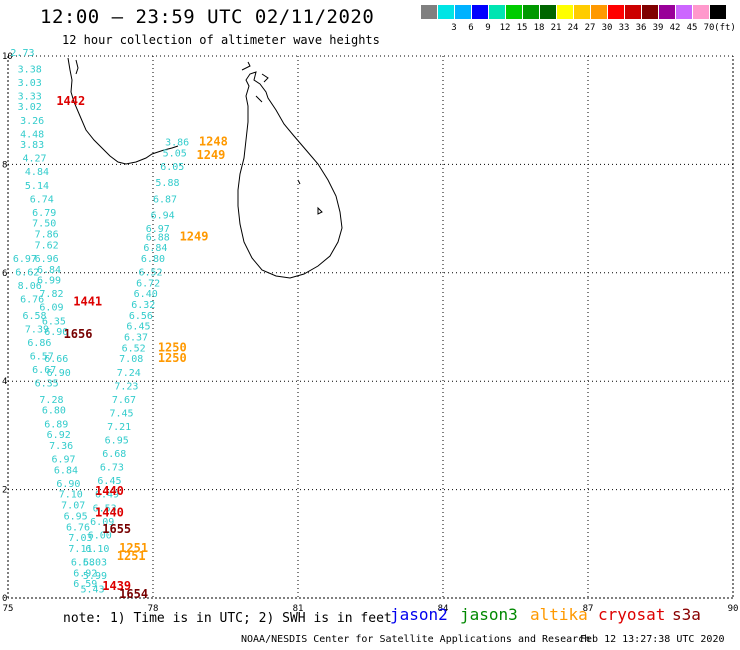 Image resolution: width=740 pixels, height=650 pixels. Describe the element at coordinates (134, 348) in the screenshot. I see `wave-height-label: 6.52` at that location.